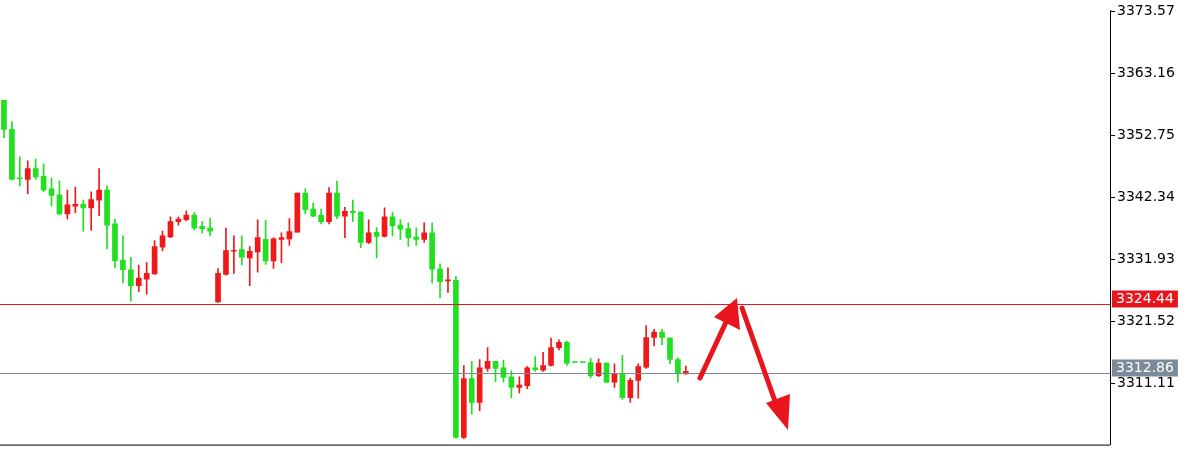 This screenshot has height=455, width=1199. I want to click on y-tick-label: 3321.52, so click(1146, 320).